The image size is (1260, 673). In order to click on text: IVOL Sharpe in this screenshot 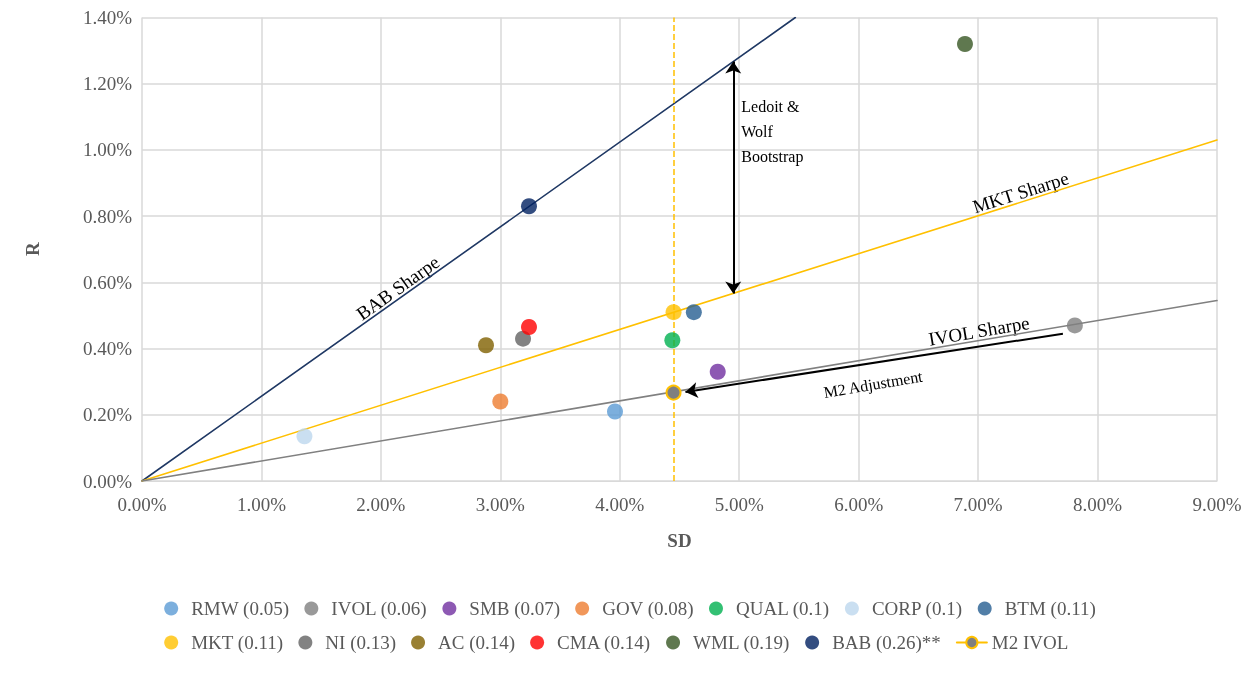, I will do `click(979, 331)`.